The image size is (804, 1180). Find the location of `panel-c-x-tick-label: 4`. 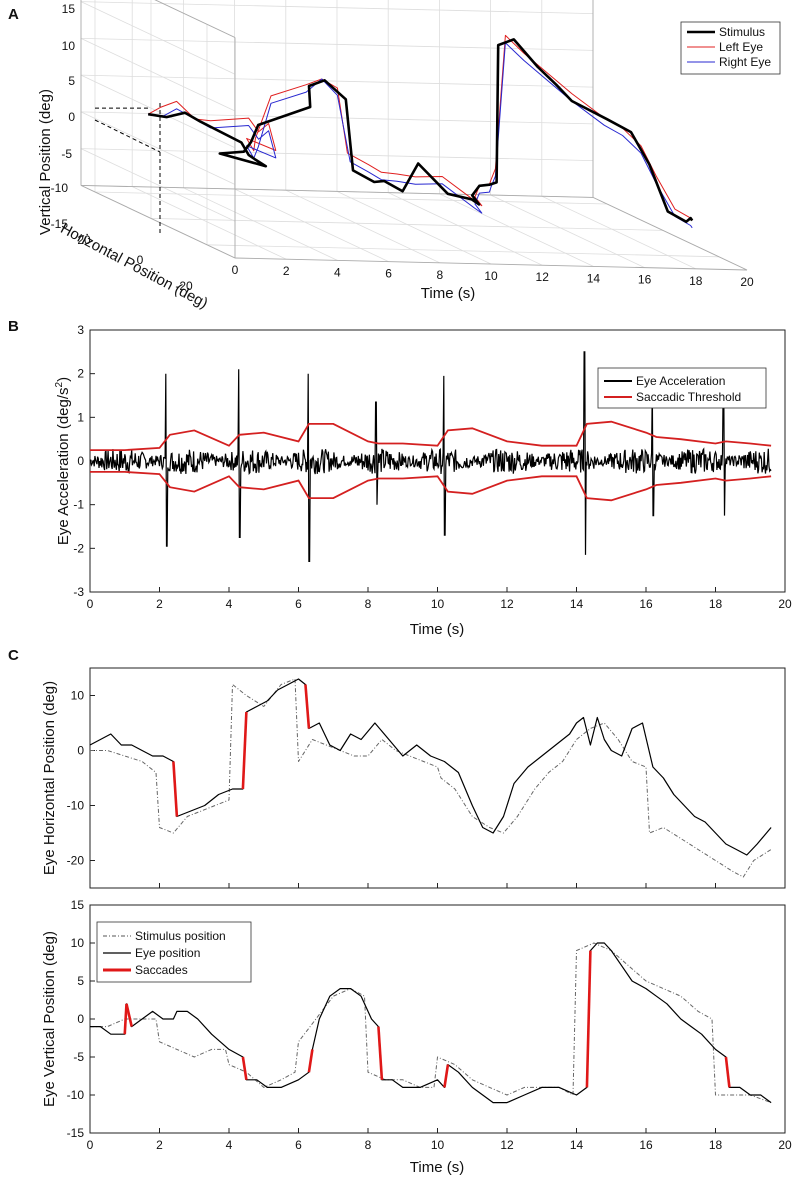

panel-c-x-tick-label: 4 is located at coordinates (229, 1145).